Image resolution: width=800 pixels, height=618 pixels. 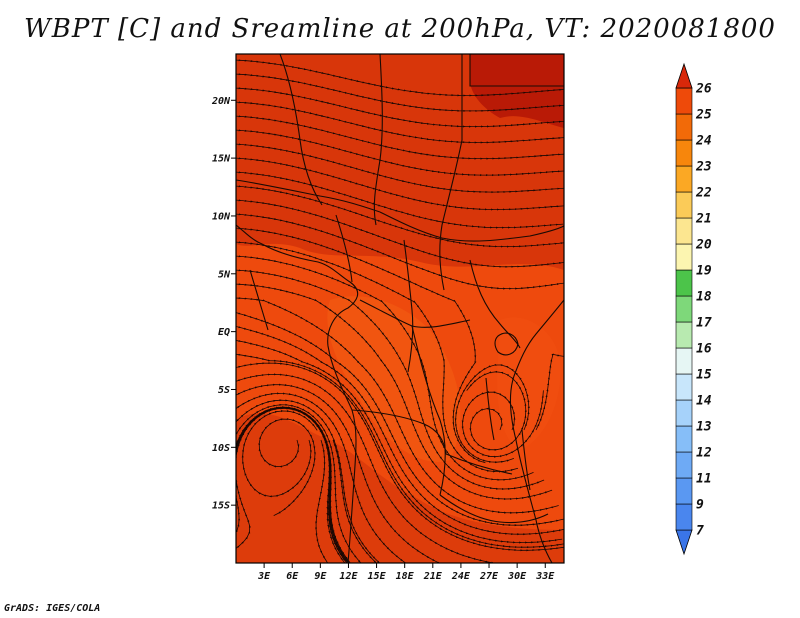 I want to click on colorbar-label: 25, so click(x=703, y=115).